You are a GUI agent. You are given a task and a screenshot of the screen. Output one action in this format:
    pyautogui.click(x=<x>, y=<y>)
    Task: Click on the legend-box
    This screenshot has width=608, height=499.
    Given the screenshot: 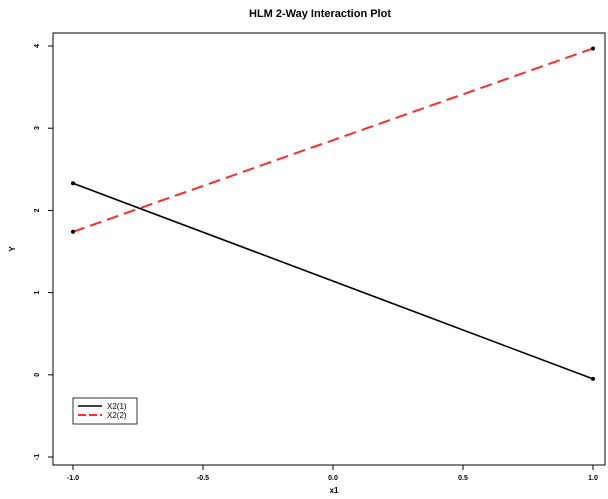 What is the action you would take?
    pyautogui.click(x=105, y=411)
    